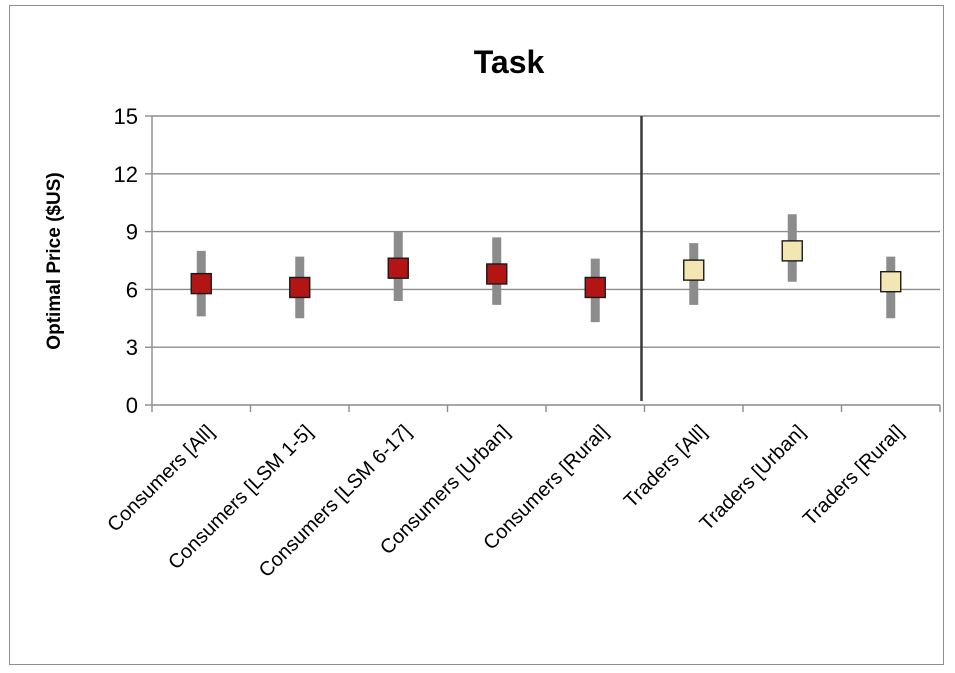  What do you see at coordinates (54, 260) in the screenshot?
I see `y-axis-label: Optimal Price ($US)` at bounding box center [54, 260].